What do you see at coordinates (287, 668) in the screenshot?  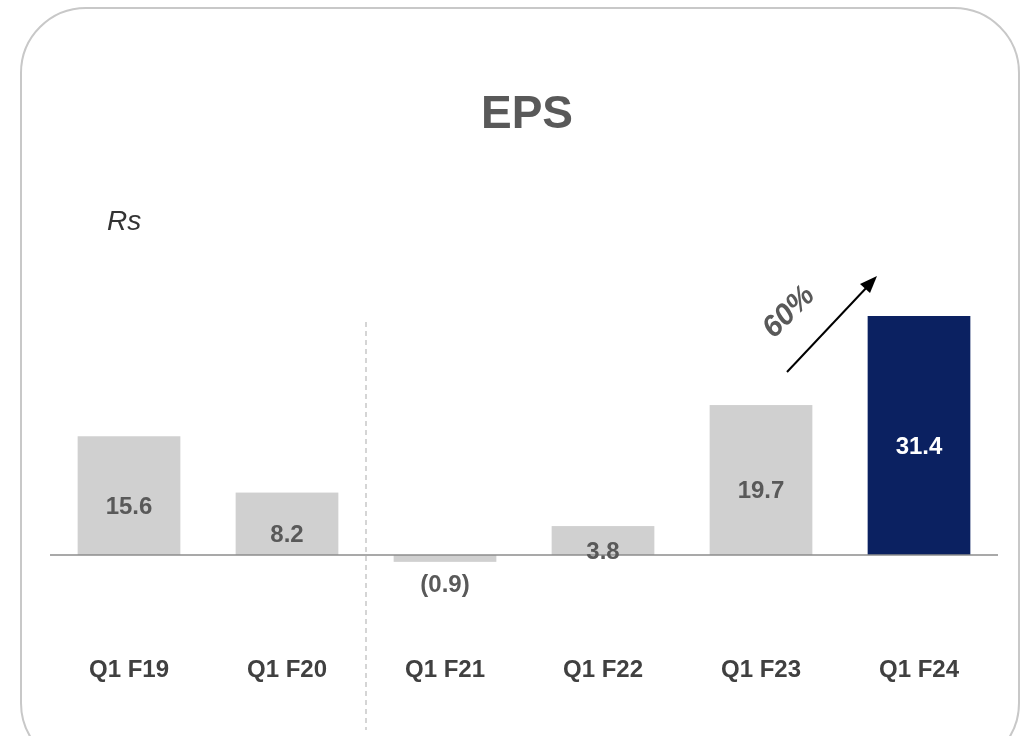 I see `x-tick-label: Q1 F20` at bounding box center [287, 668].